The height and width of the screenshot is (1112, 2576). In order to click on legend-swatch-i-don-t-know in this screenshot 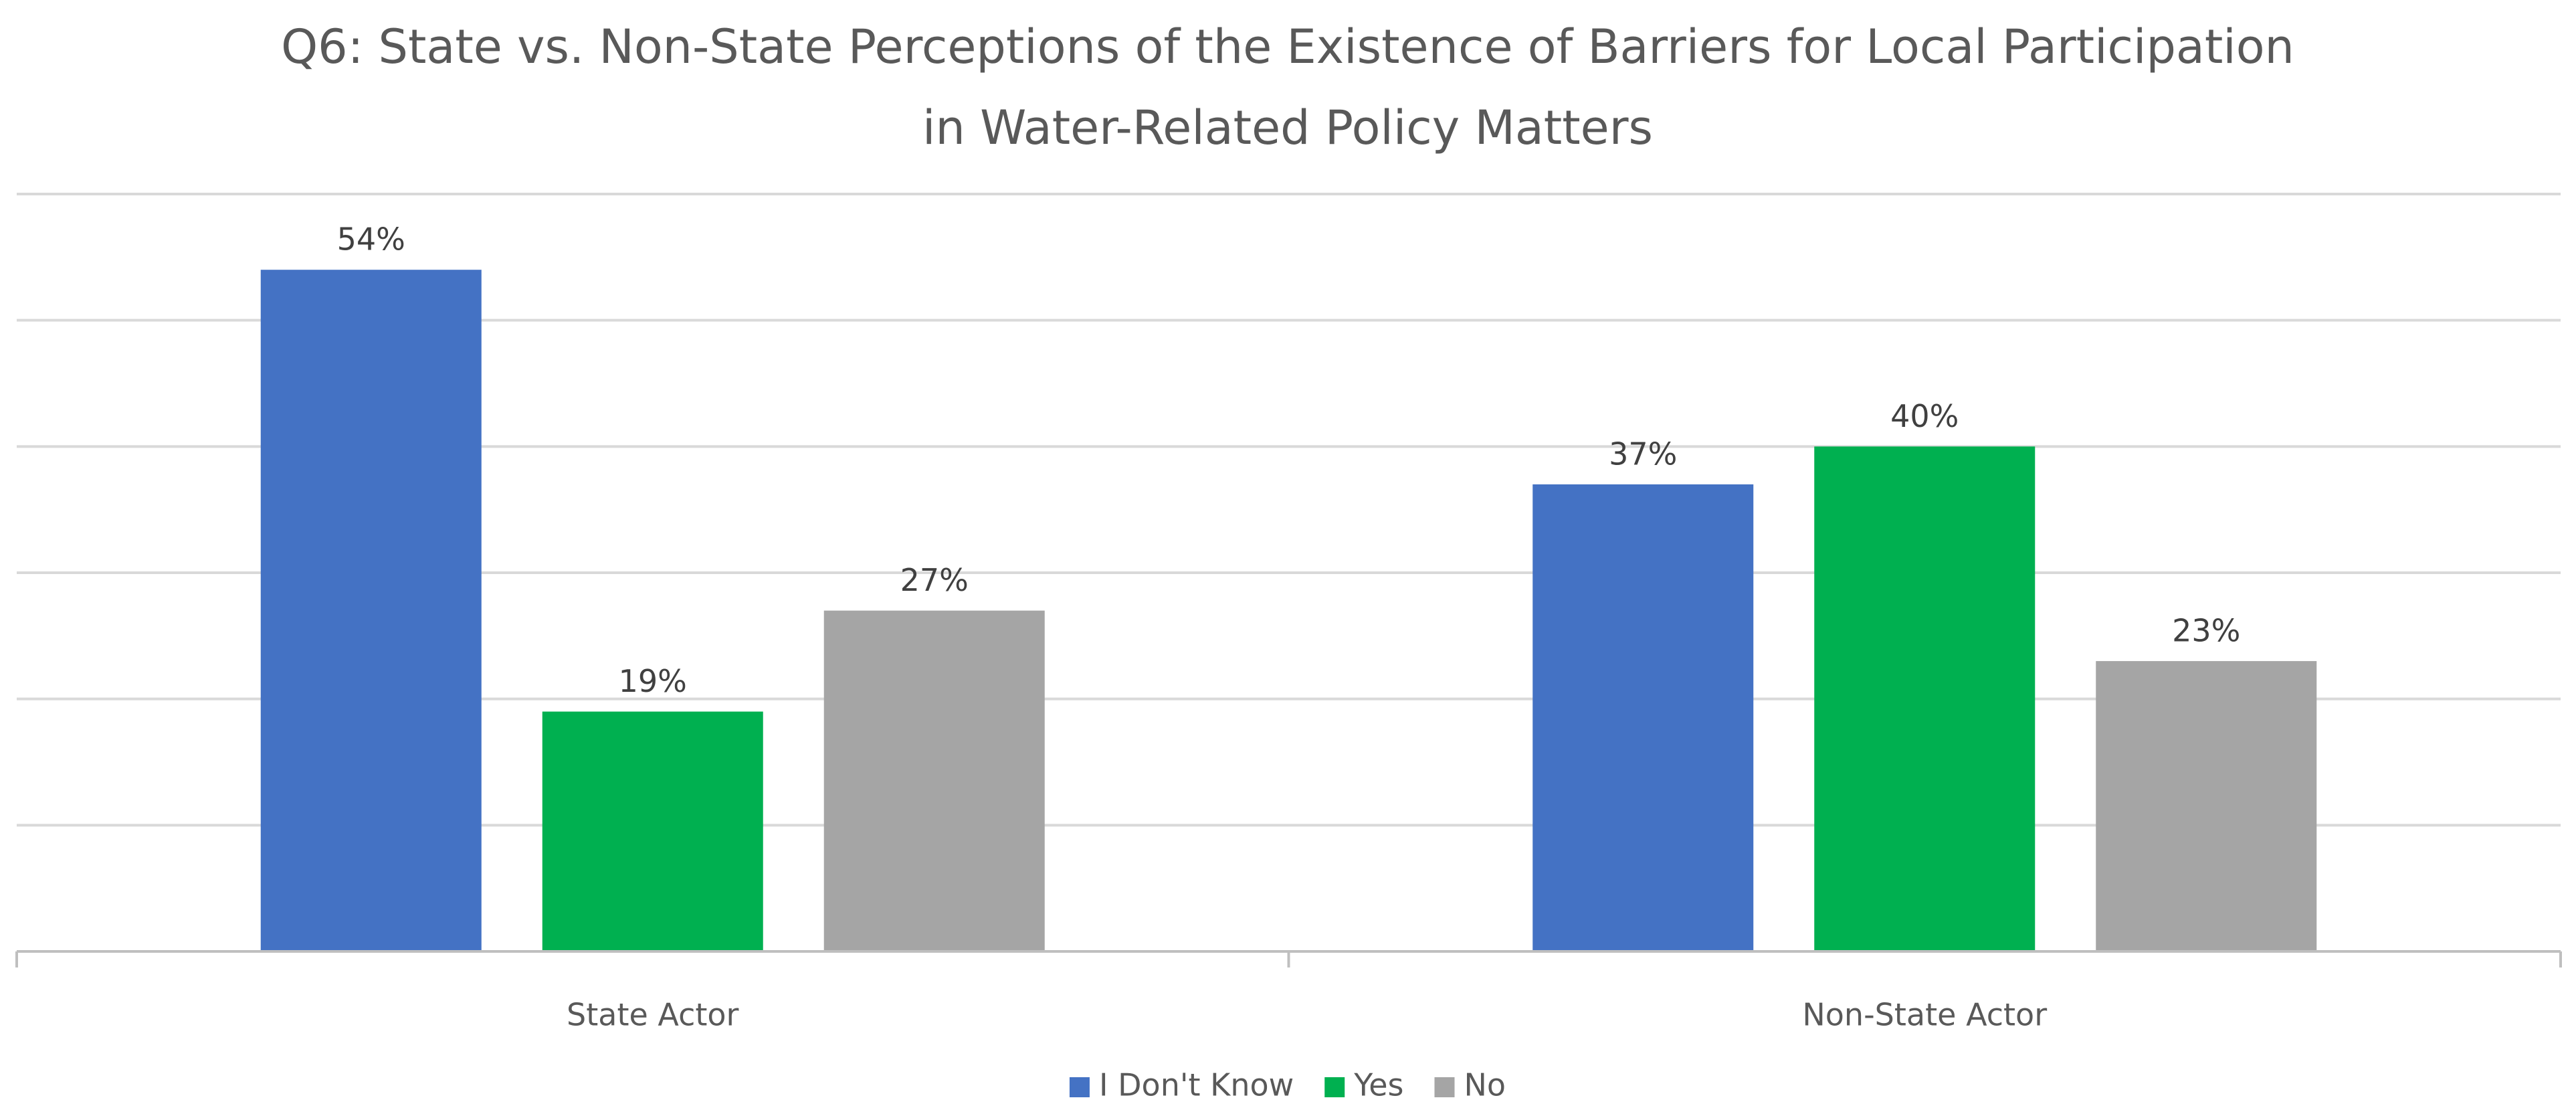, I will do `click(1079, 1087)`.